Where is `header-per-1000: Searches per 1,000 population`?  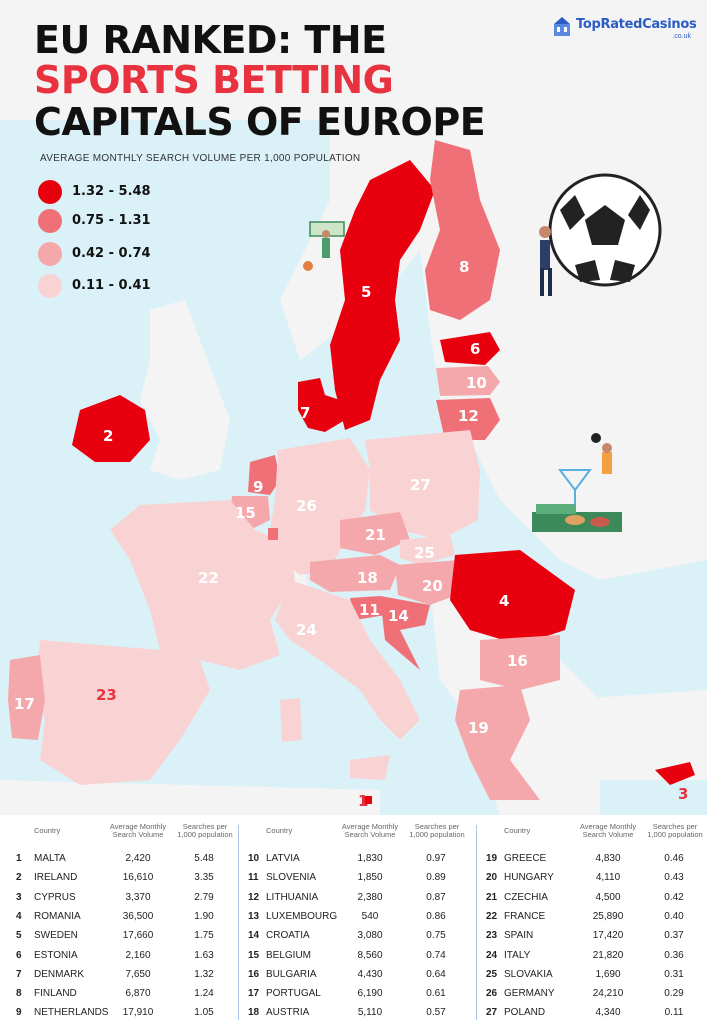
header-per-1000: Searches per 1,000 population is located at coordinates (205, 830).